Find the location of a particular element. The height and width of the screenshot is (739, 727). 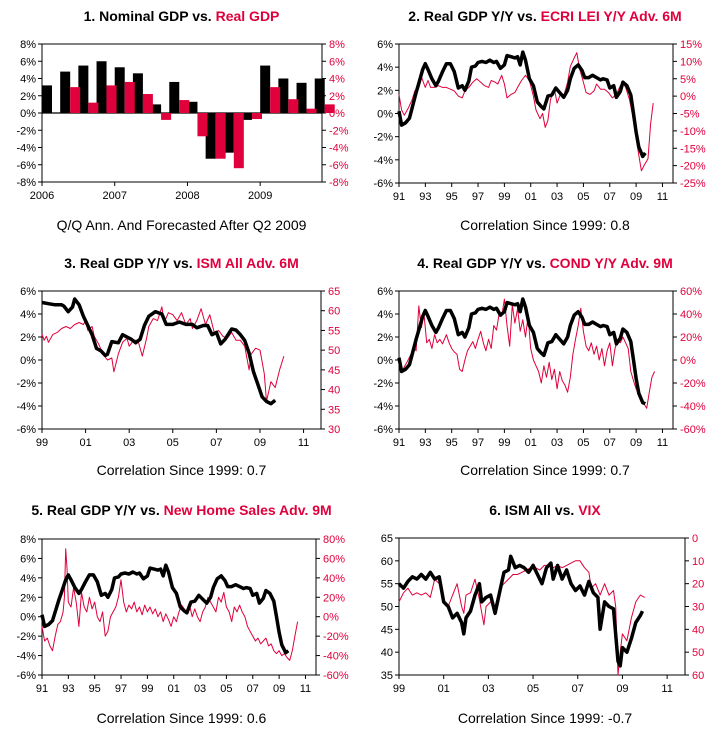

y-left-tick-label: 65 is located at coordinates (387, 539).